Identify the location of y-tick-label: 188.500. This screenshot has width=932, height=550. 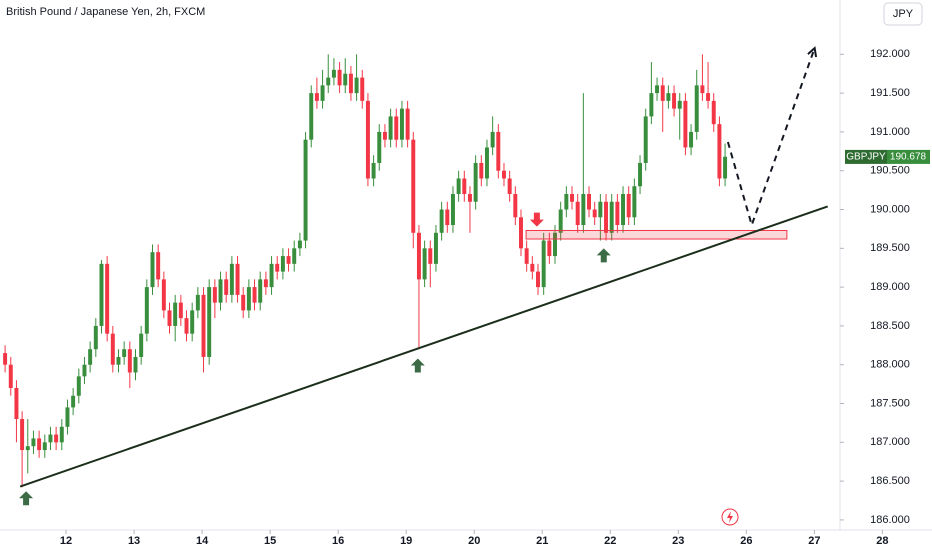
(890, 326).